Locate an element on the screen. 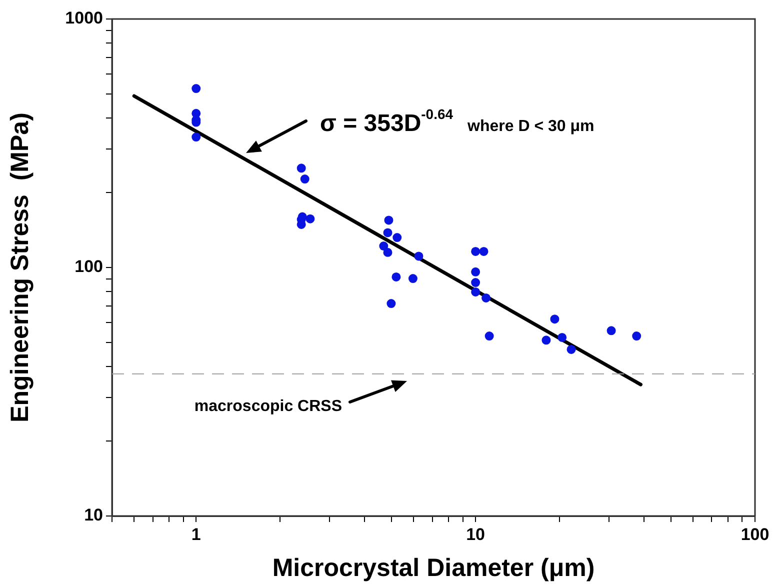  y-axis-title: Engineering Stress (MPa) is located at coordinates (20, 267).